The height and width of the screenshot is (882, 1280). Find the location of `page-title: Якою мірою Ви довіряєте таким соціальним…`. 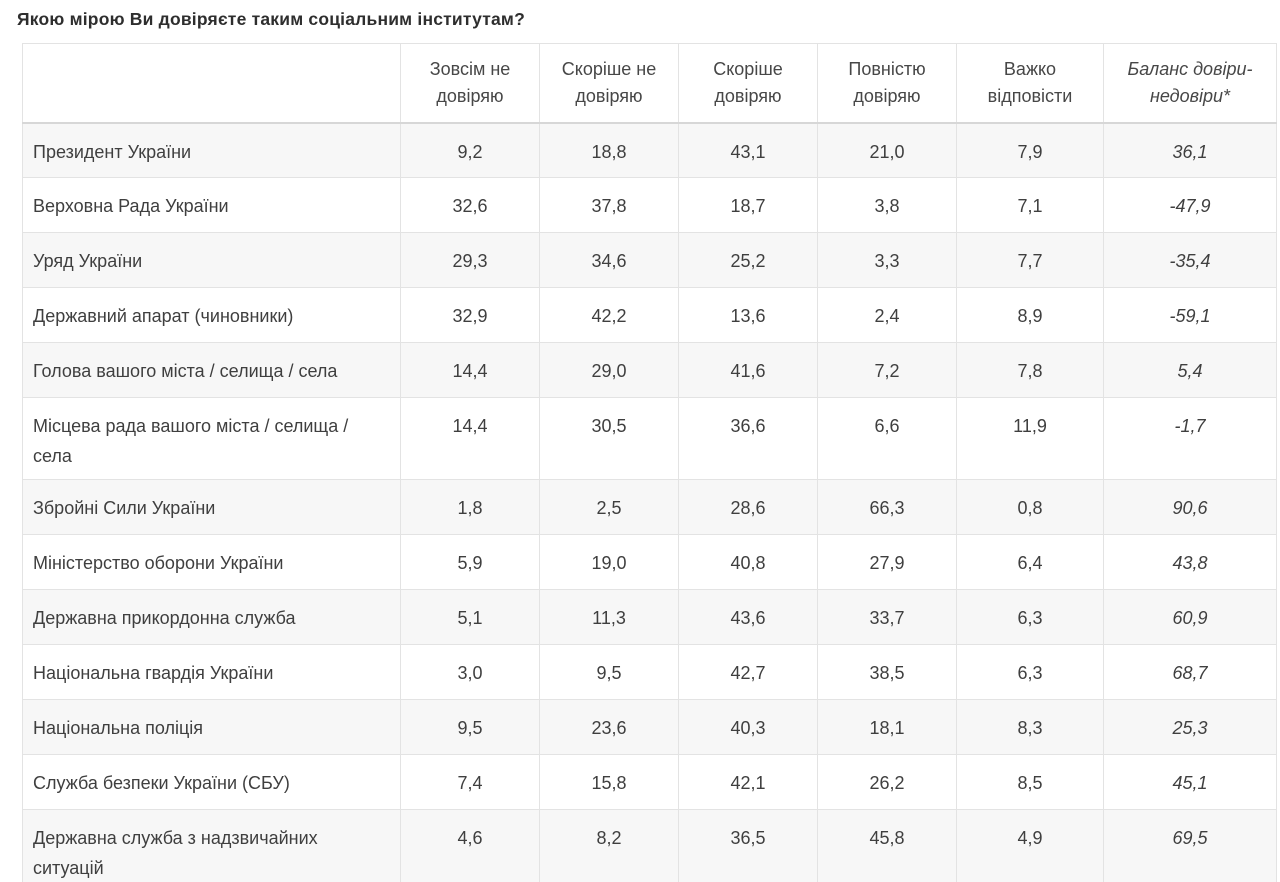

page-title: Якою мірою Ви довіряєте таким соціальним… is located at coordinates (271, 19).